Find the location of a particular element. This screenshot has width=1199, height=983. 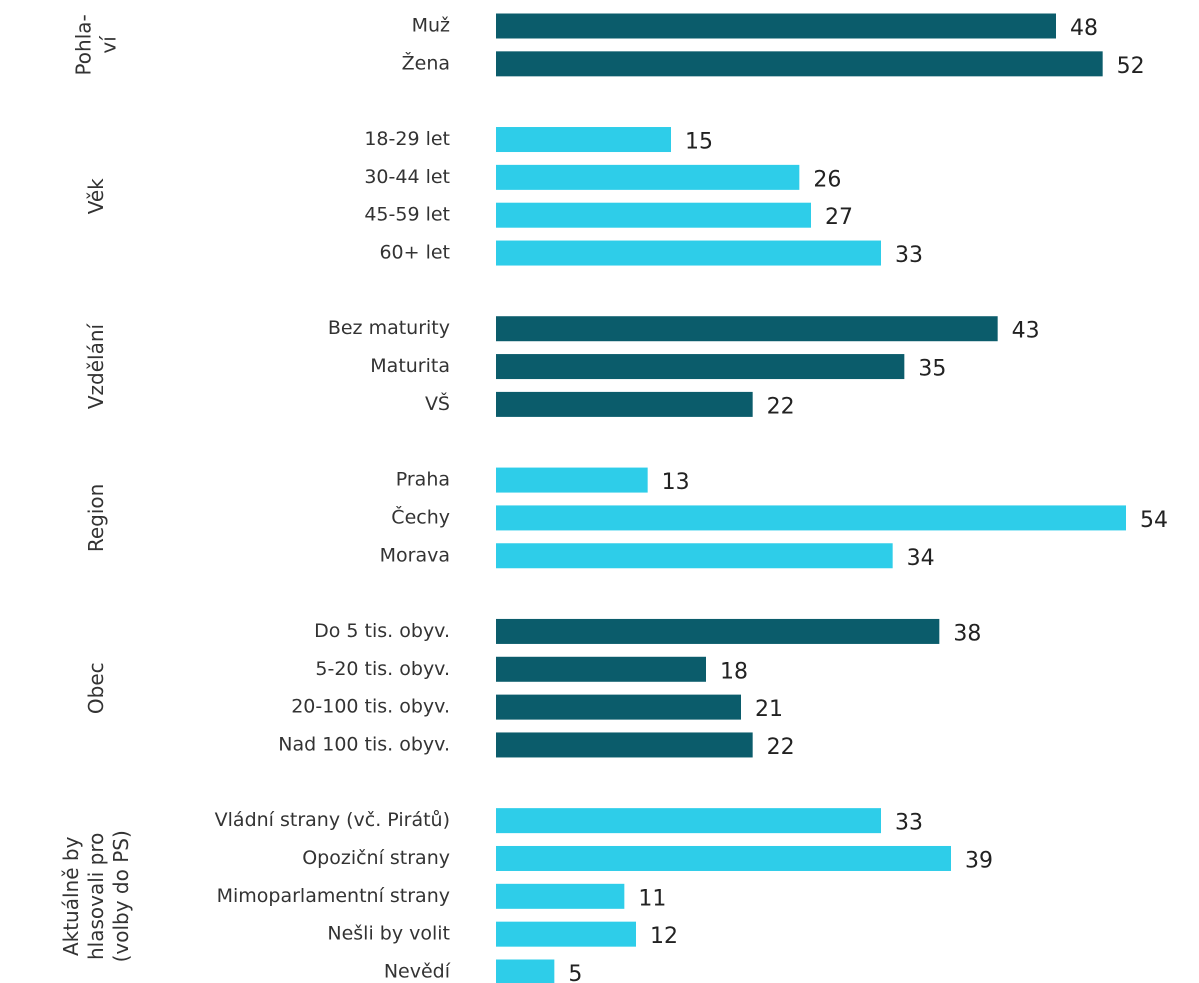

group-label-line: hlasovali pro is located at coordinates (96, 896).